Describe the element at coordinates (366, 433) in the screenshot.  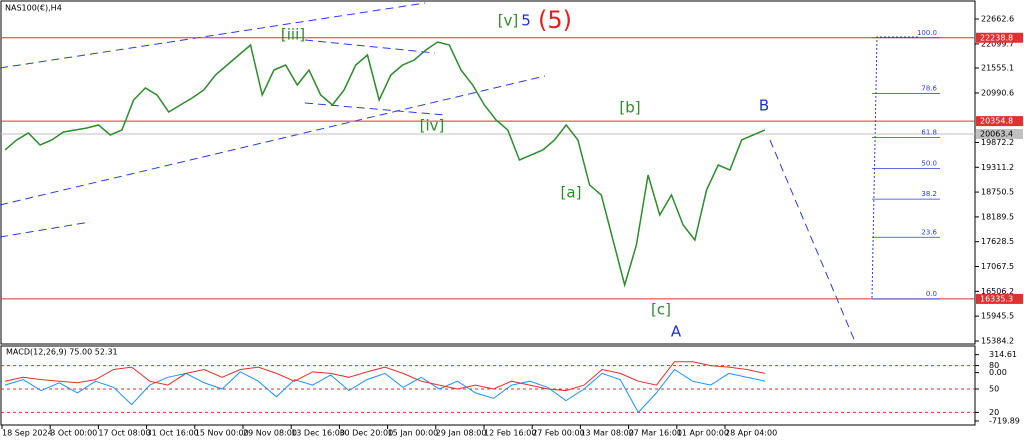
I see `x-tick-label: 30 Dec 20:00` at that location.